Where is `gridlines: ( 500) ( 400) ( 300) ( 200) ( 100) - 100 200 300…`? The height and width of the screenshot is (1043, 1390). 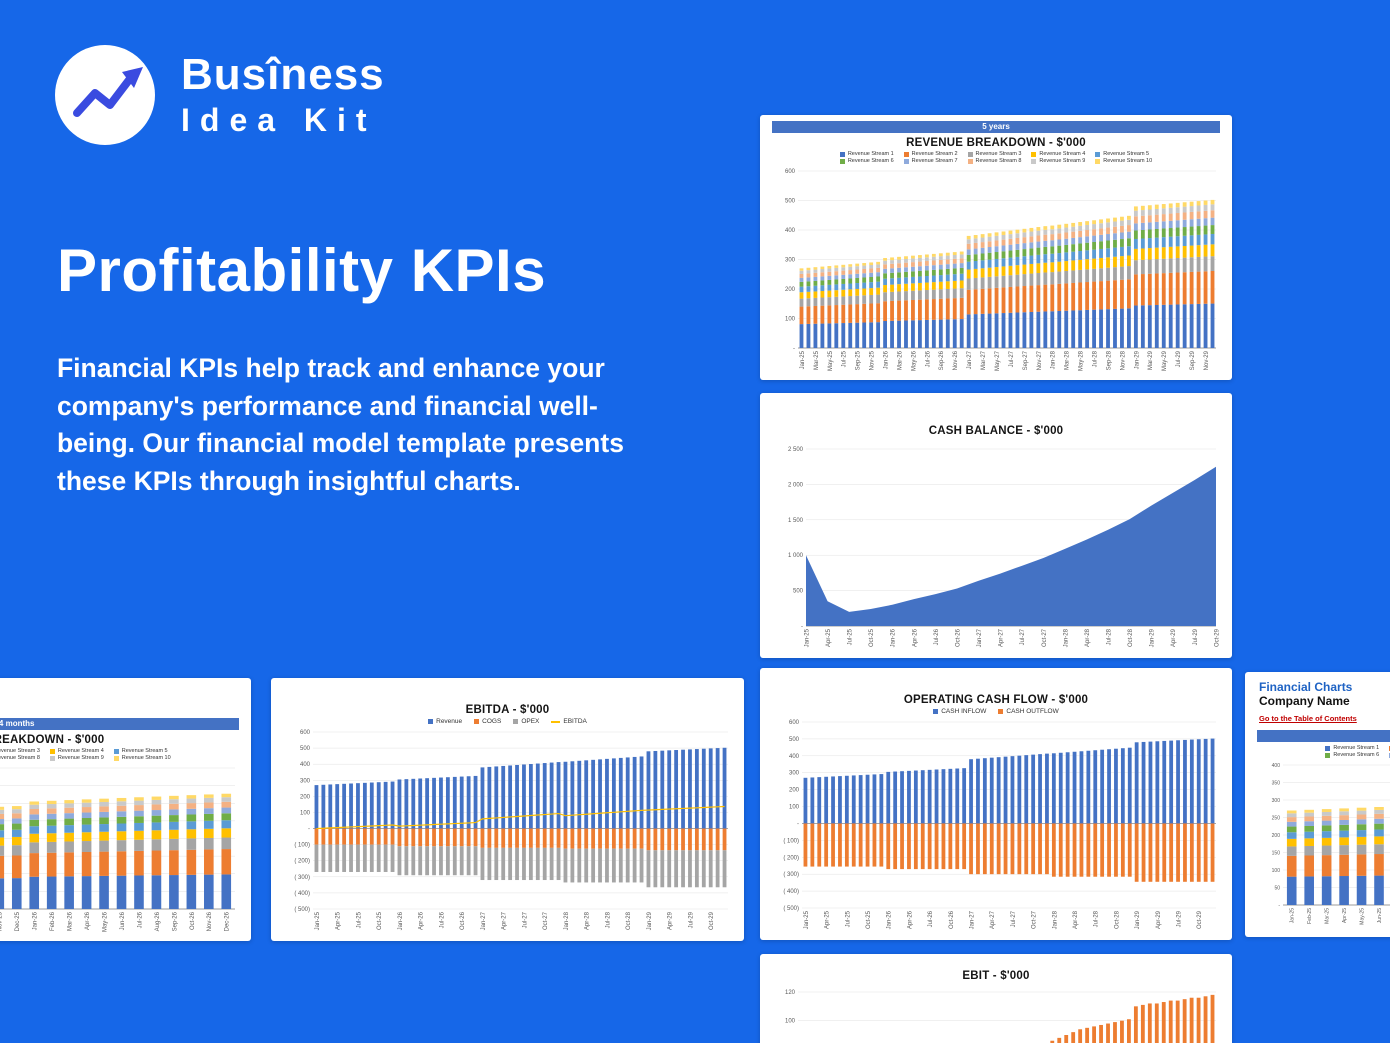 gridlines: ( 500) ( 400) ( 300) ( 200) ( 100) - 100 200 300… is located at coordinates (999, 816).